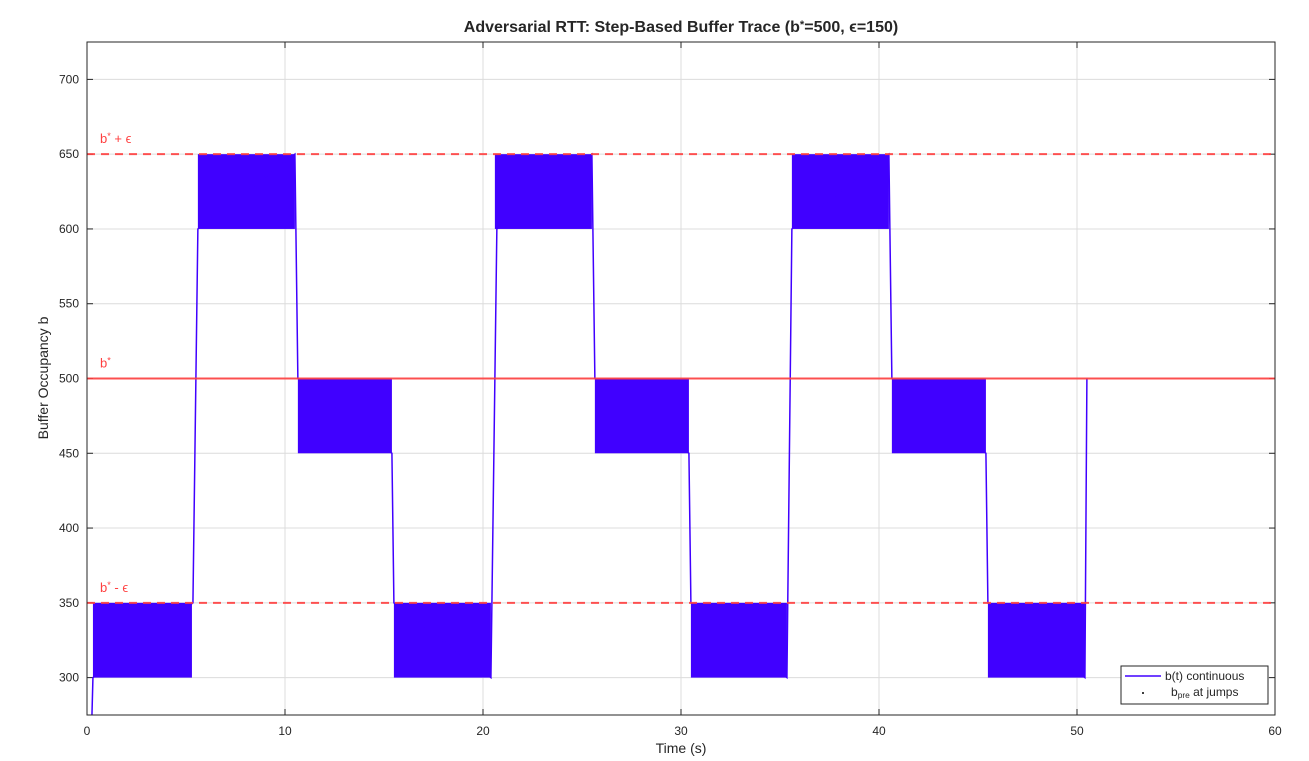  Describe the element at coordinates (87, 731) in the screenshot. I see `x-tick-label: 0` at that location.